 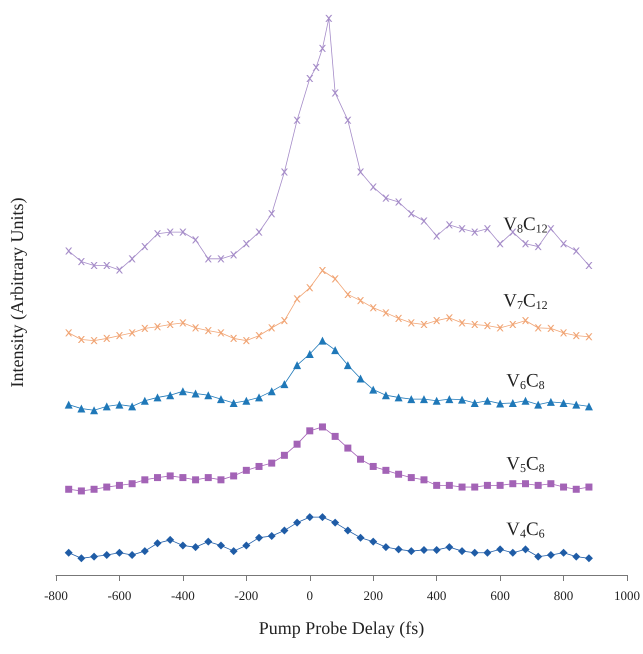 What do you see at coordinates (310, 595) in the screenshot?
I see `x-tick-label: 0` at bounding box center [310, 595].